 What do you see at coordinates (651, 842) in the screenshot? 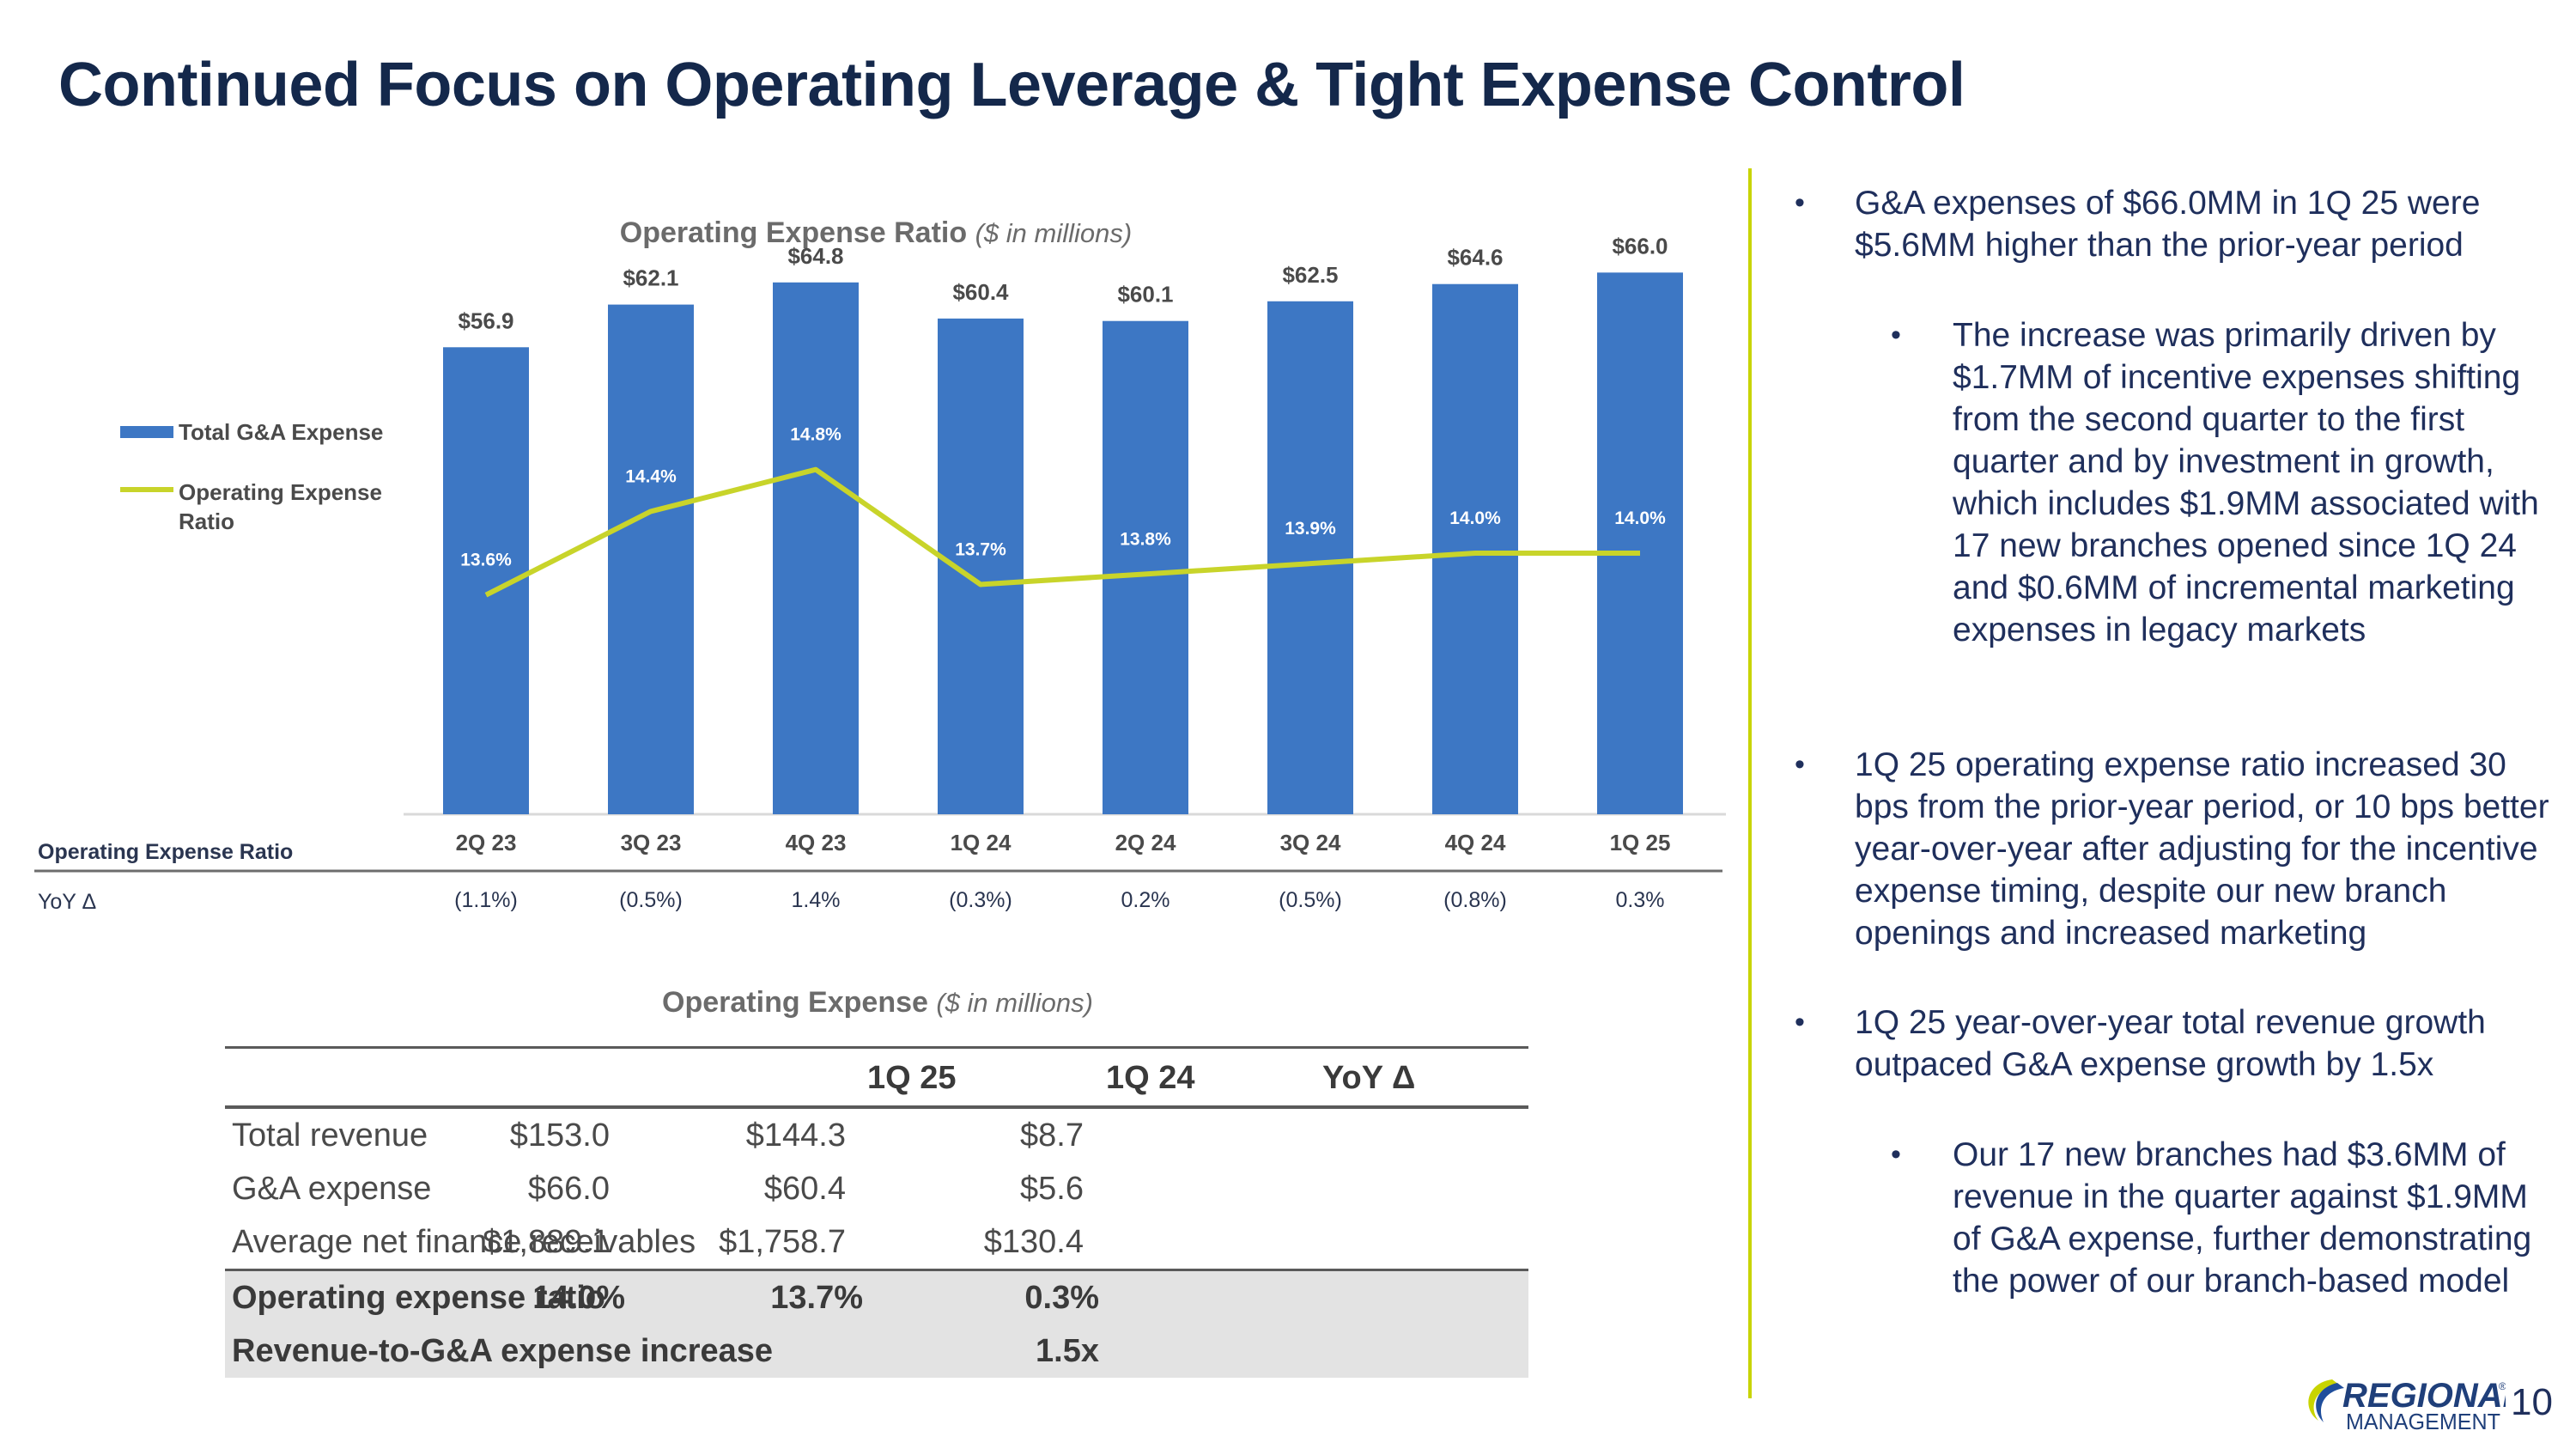
I see `category-label: 3Q 23` at bounding box center [651, 842].